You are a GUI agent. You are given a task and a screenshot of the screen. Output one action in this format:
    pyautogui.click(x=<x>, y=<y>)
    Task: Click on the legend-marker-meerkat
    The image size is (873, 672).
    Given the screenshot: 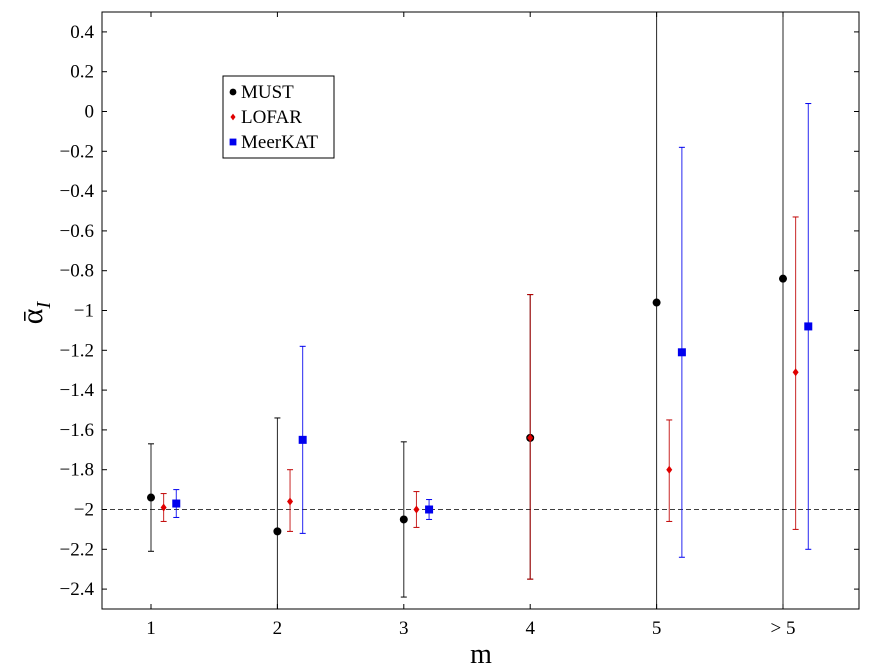 What is the action you would take?
    pyautogui.click(x=233, y=142)
    